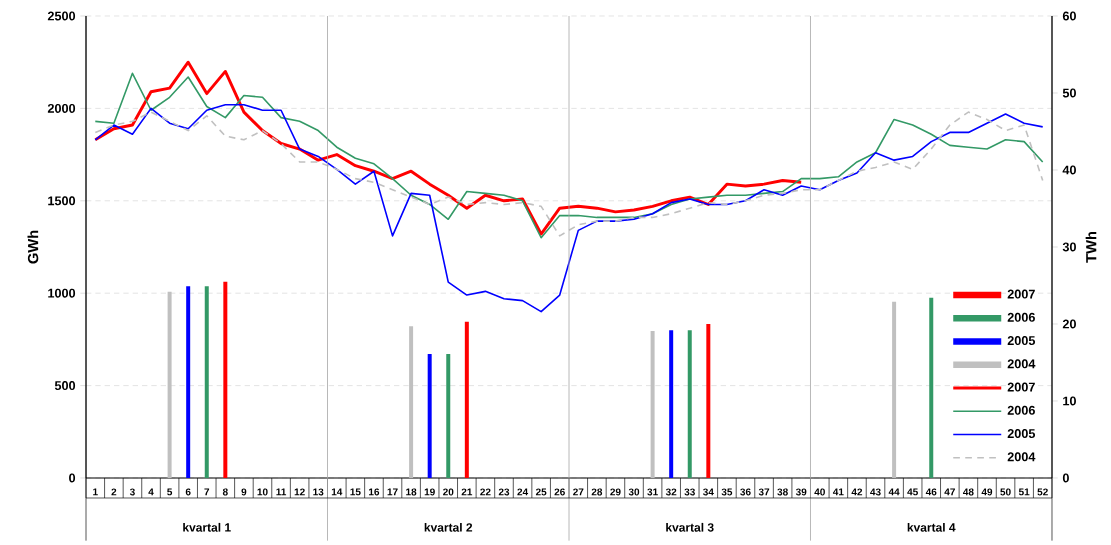 This screenshot has width=1111, height=545. What do you see at coordinates (1024, 492) in the screenshot?
I see `x-tick-label: 51` at bounding box center [1024, 492].